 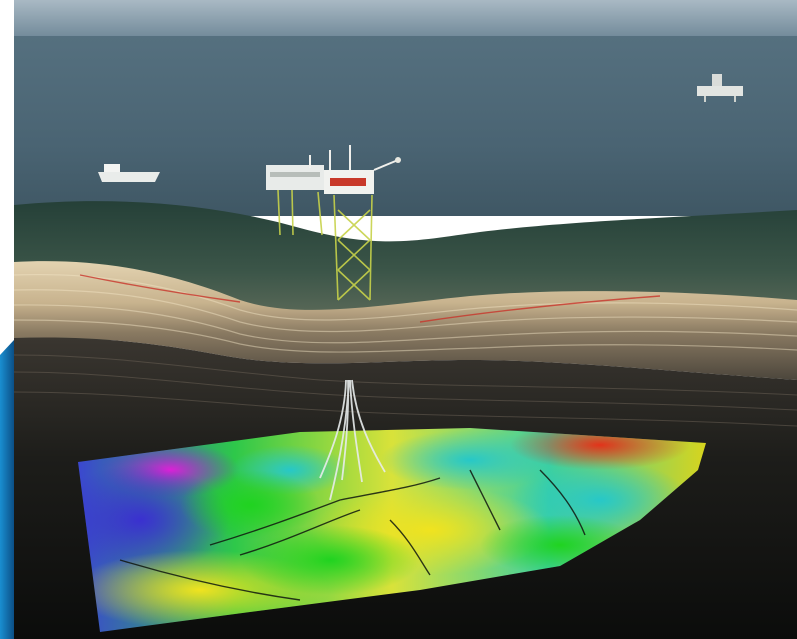 I want to click on supply-vessel-icon, so click(x=129, y=173).